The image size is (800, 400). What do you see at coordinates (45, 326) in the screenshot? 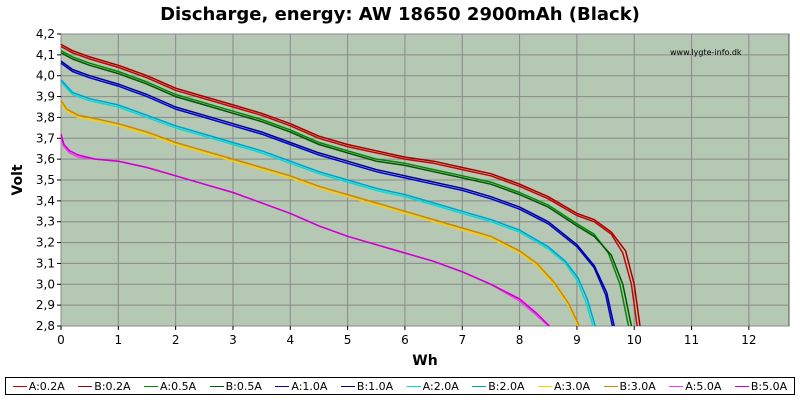
I see `y-tick-label: 2,8` at bounding box center [45, 326].